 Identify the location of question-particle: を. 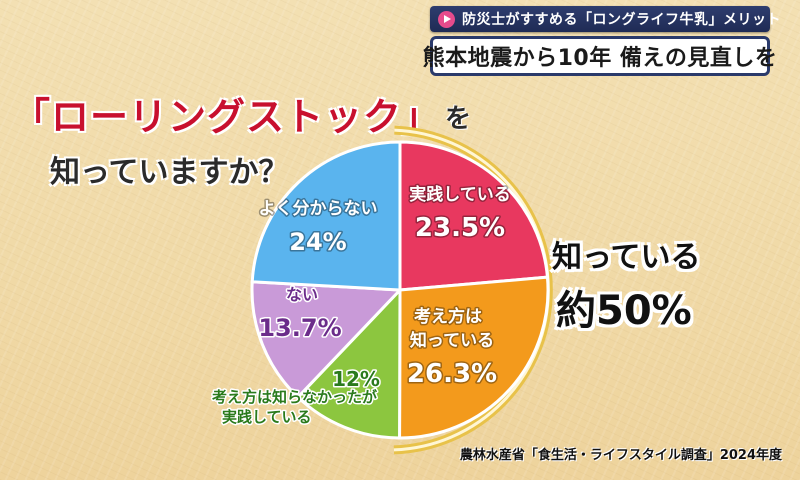
(458, 119).